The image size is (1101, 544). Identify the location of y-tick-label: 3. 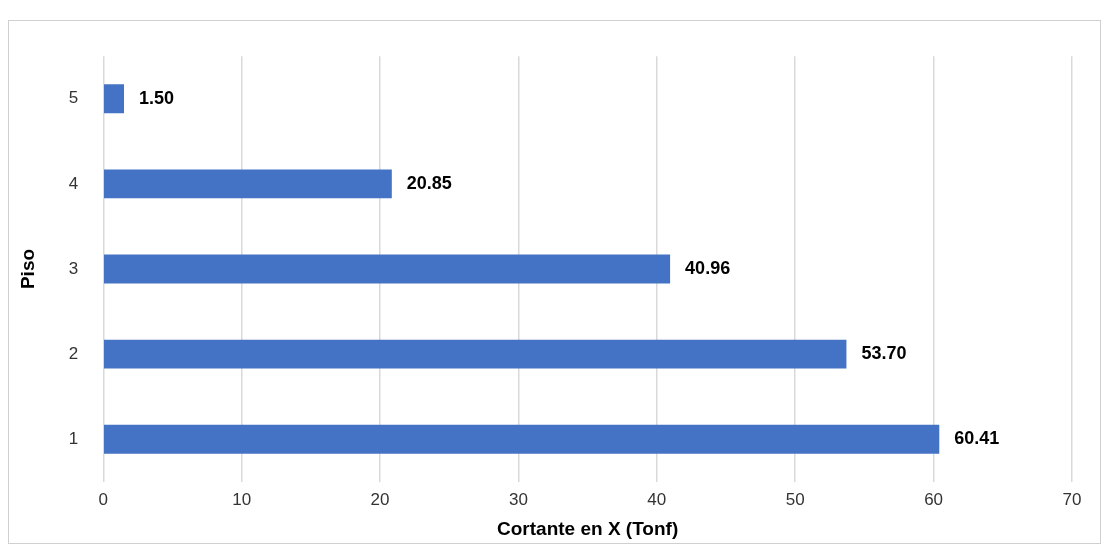
(73, 268).